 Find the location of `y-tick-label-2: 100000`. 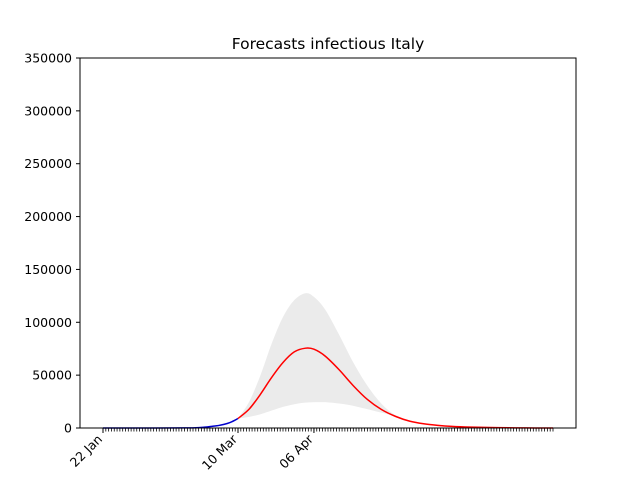

y-tick-label-2: 100000 is located at coordinates (48, 322).